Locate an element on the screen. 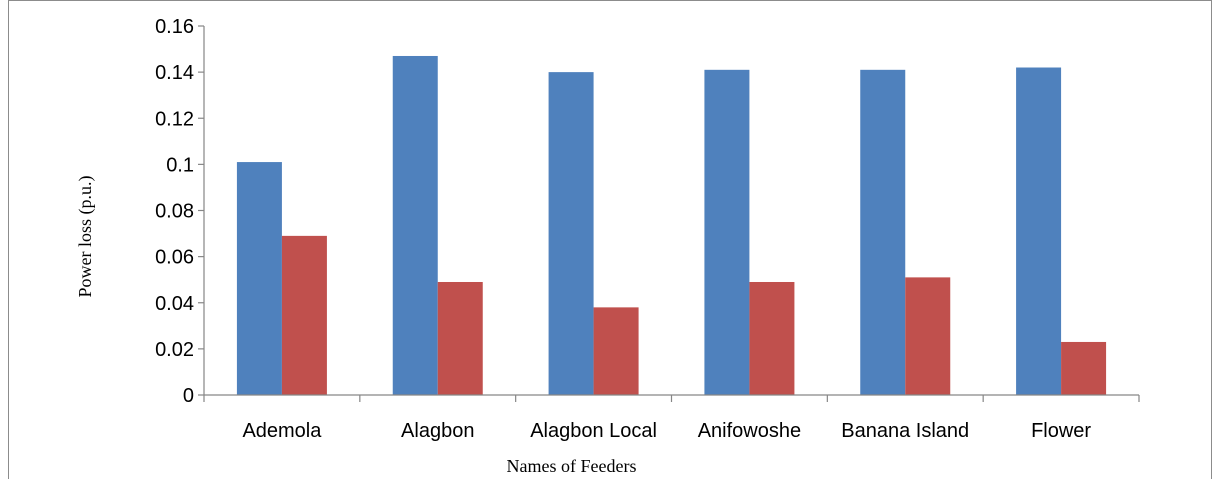  x-category-label: Banana Island is located at coordinates (905, 431).